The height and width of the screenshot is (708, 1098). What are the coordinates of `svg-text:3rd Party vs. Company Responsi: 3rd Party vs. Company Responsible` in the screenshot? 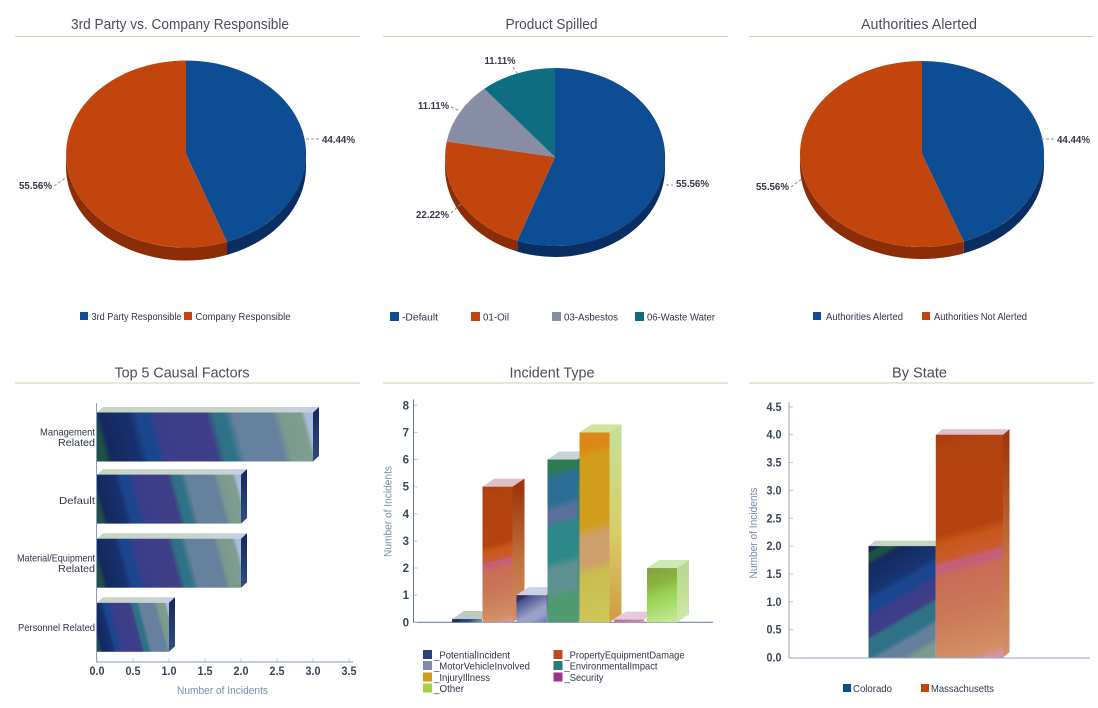 It's located at (180, 25).